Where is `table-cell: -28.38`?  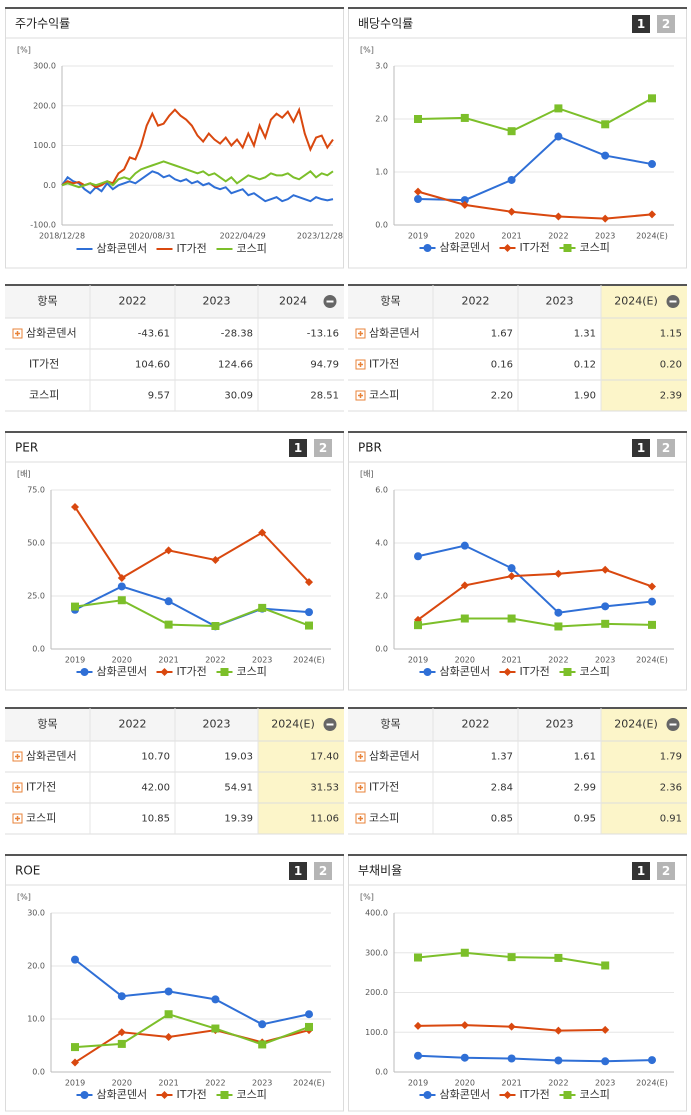
table-cell: -28.38 is located at coordinates (237, 334).